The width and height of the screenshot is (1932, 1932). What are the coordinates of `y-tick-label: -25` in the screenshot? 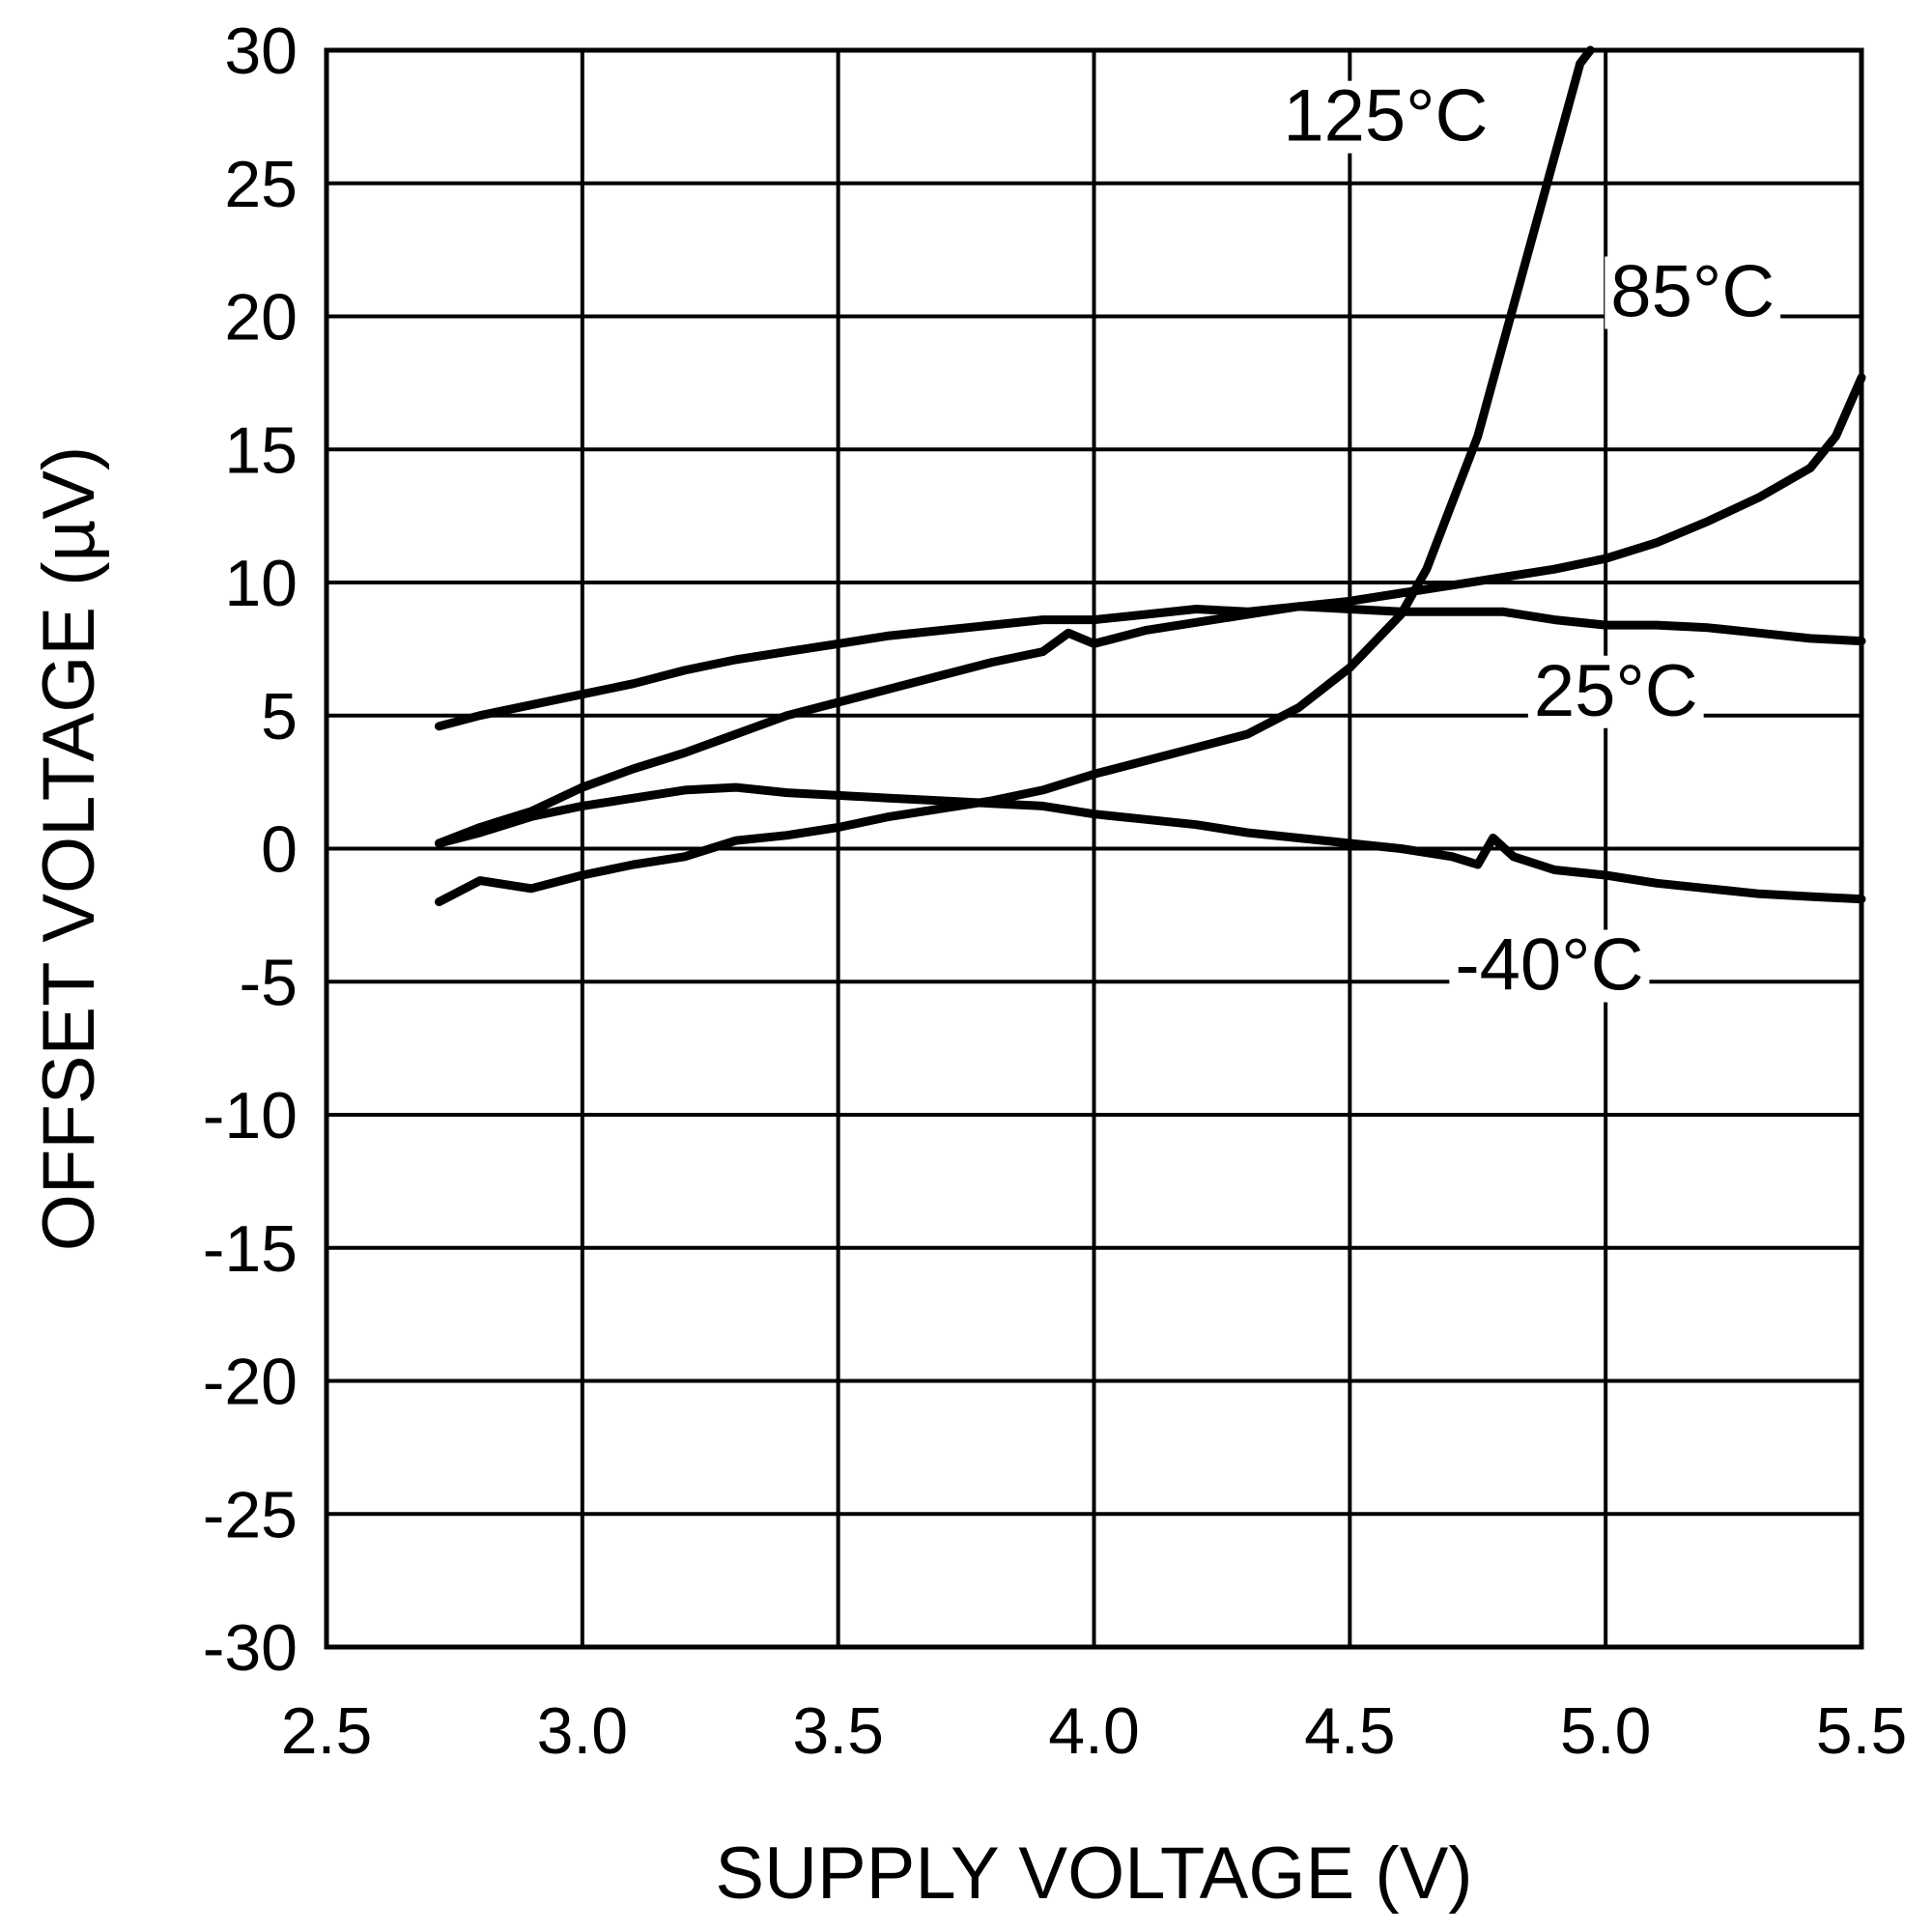 It's located at (250, 1514).